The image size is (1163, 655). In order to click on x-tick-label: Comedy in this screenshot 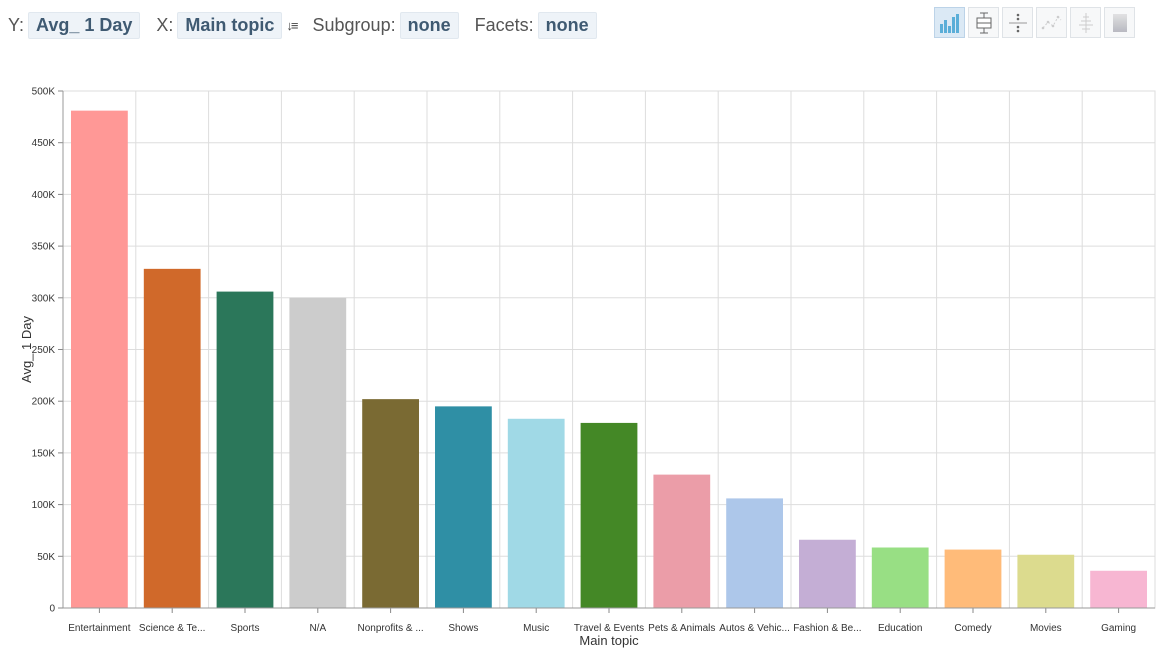, I will do `click(972, 628)`.